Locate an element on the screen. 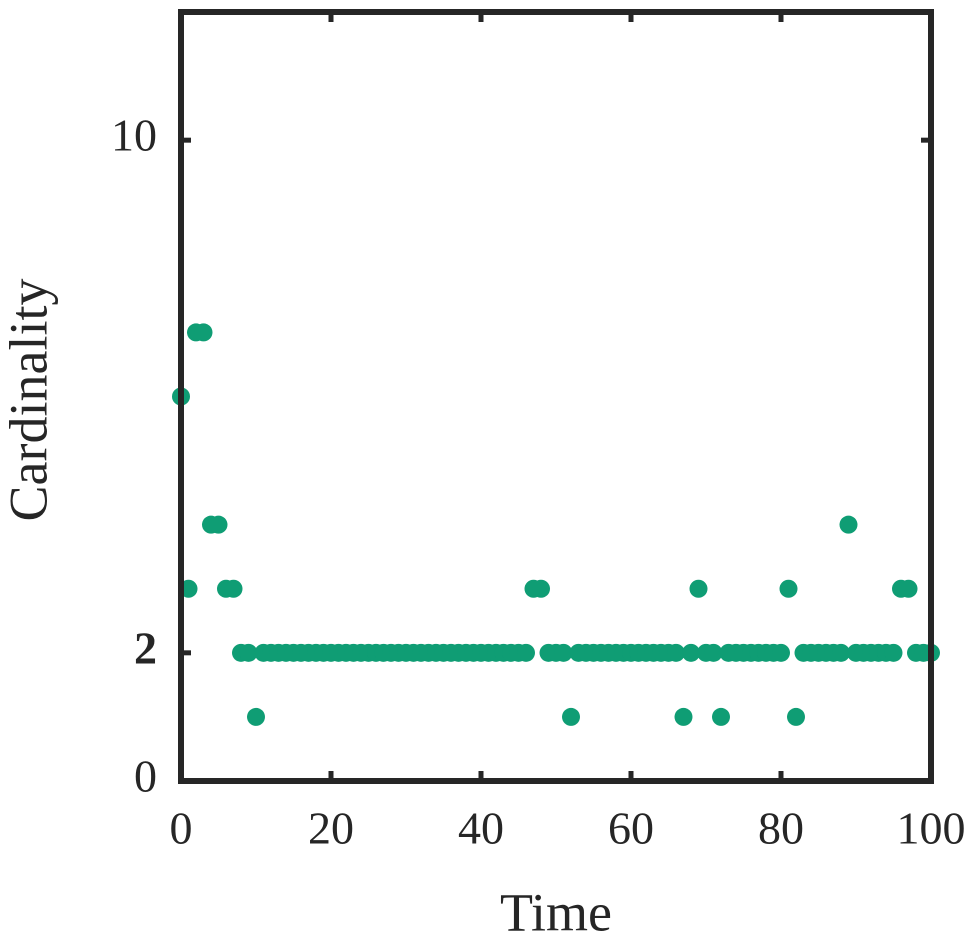  x-tick-label: 100 is located at coordinates (931, 828).